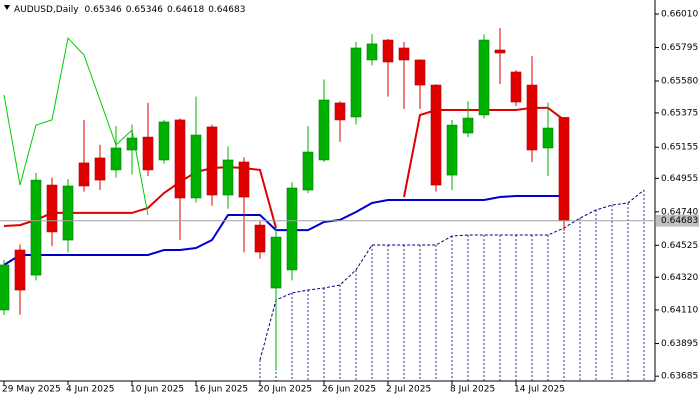  What do you see at coordinates (285, 390) in the screenshot?
I see `x-tick-label: 20 Jun 2025` at bounding box center [285, 390].